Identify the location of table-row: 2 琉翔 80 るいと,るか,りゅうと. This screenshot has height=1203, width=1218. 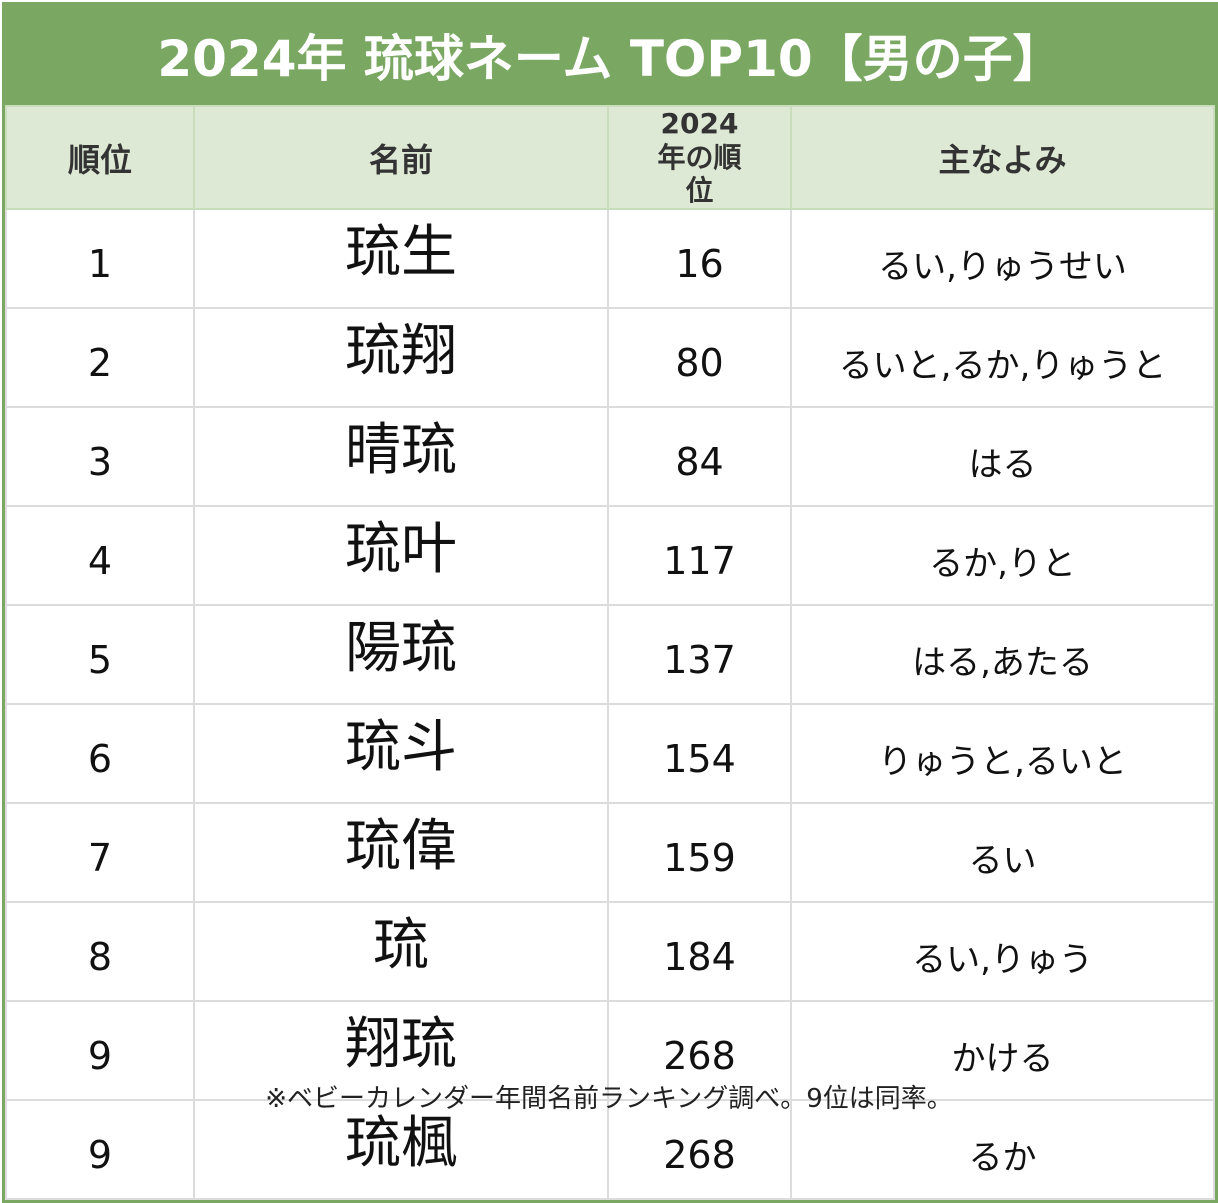
(610, 358).